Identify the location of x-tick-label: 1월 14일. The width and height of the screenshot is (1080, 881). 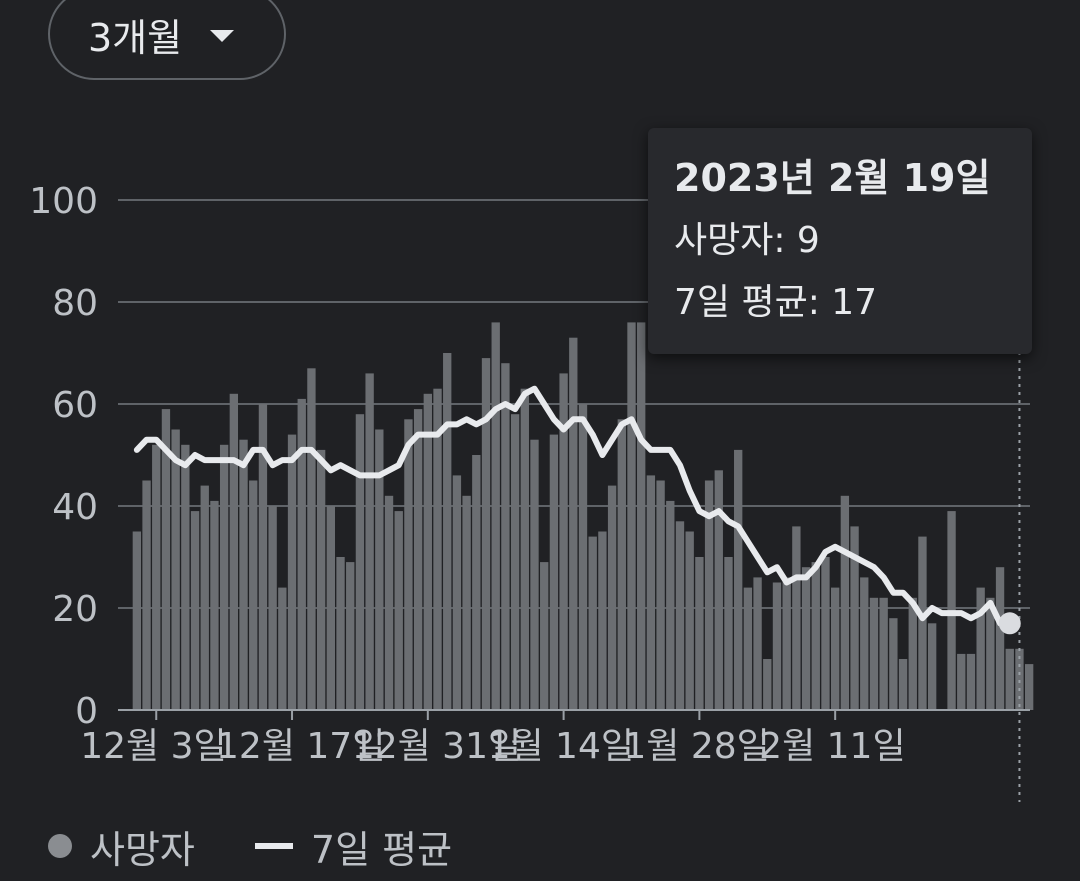
(561, 746).